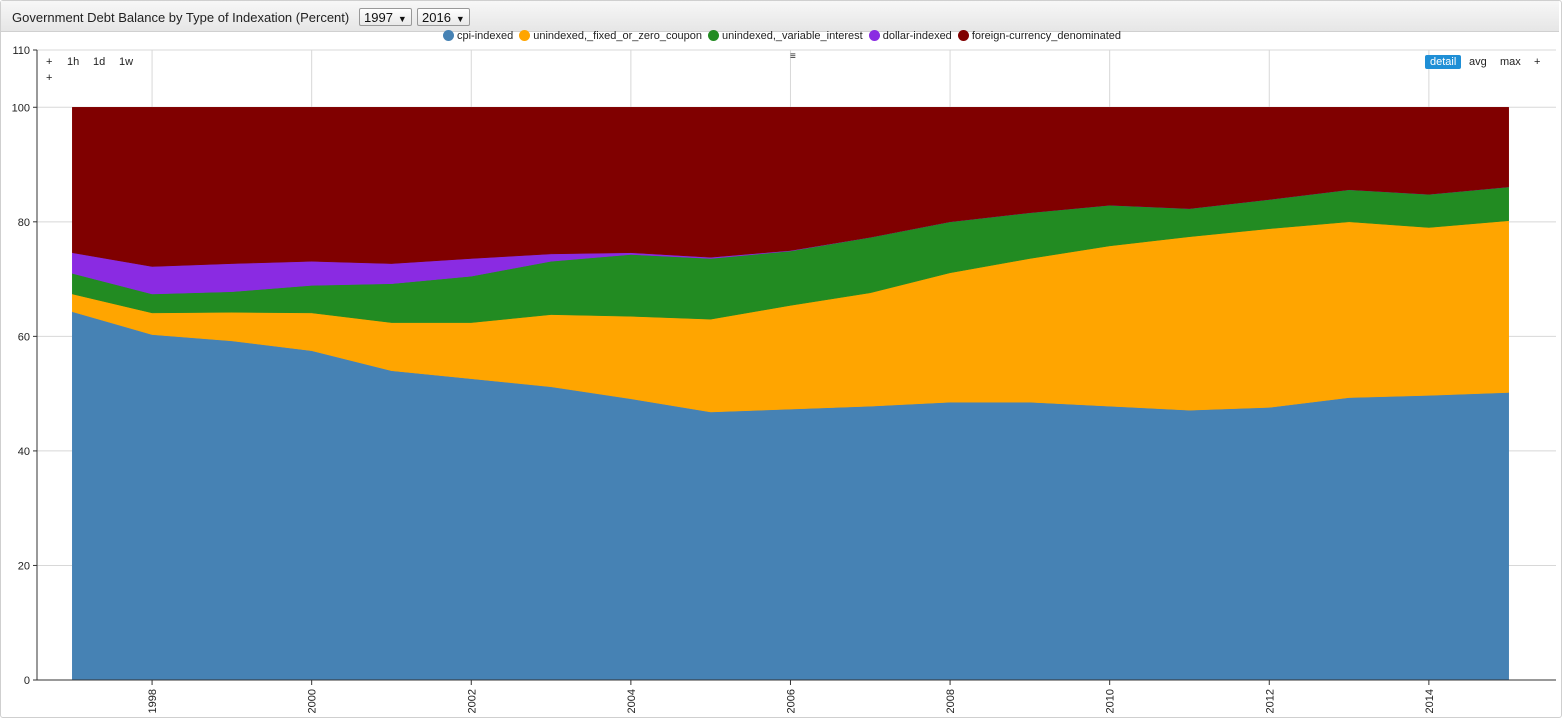 This screenshot has width=1564, height=723. What do you see at coordinates (485, 36) in the screenshot?
I see `legend-label: cpi-indexed` at bounding box center [485, 36].